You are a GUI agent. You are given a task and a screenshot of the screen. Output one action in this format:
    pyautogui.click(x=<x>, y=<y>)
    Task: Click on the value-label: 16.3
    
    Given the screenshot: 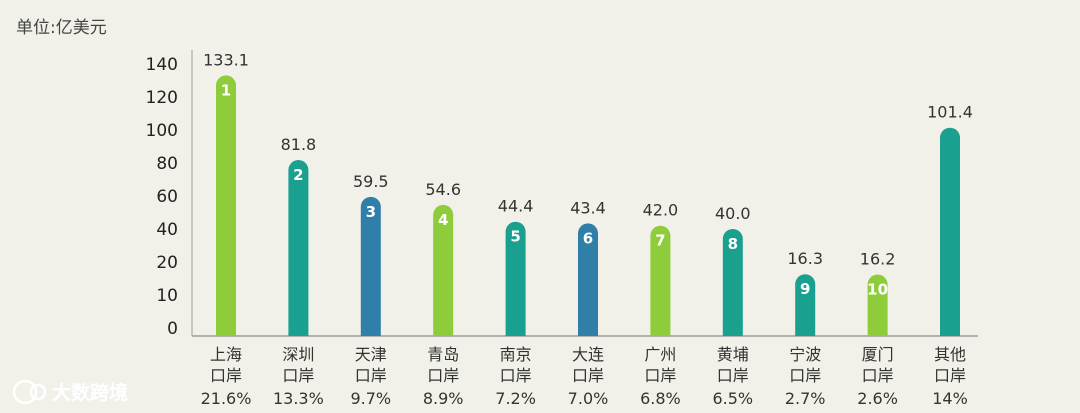 What is the action you would take?
    pyautogui.click(x=805, y=258)
    